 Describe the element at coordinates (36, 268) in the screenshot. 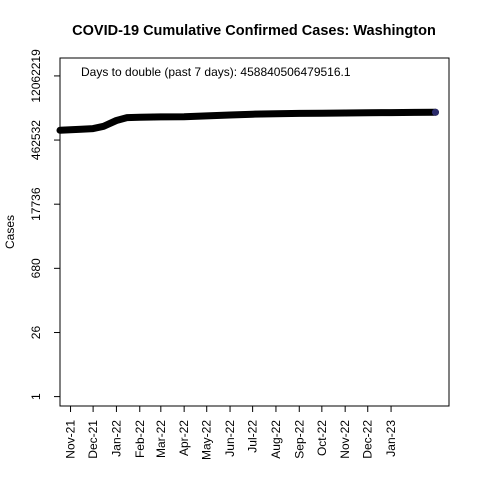

I see `y-tick-label: 680` at that location.